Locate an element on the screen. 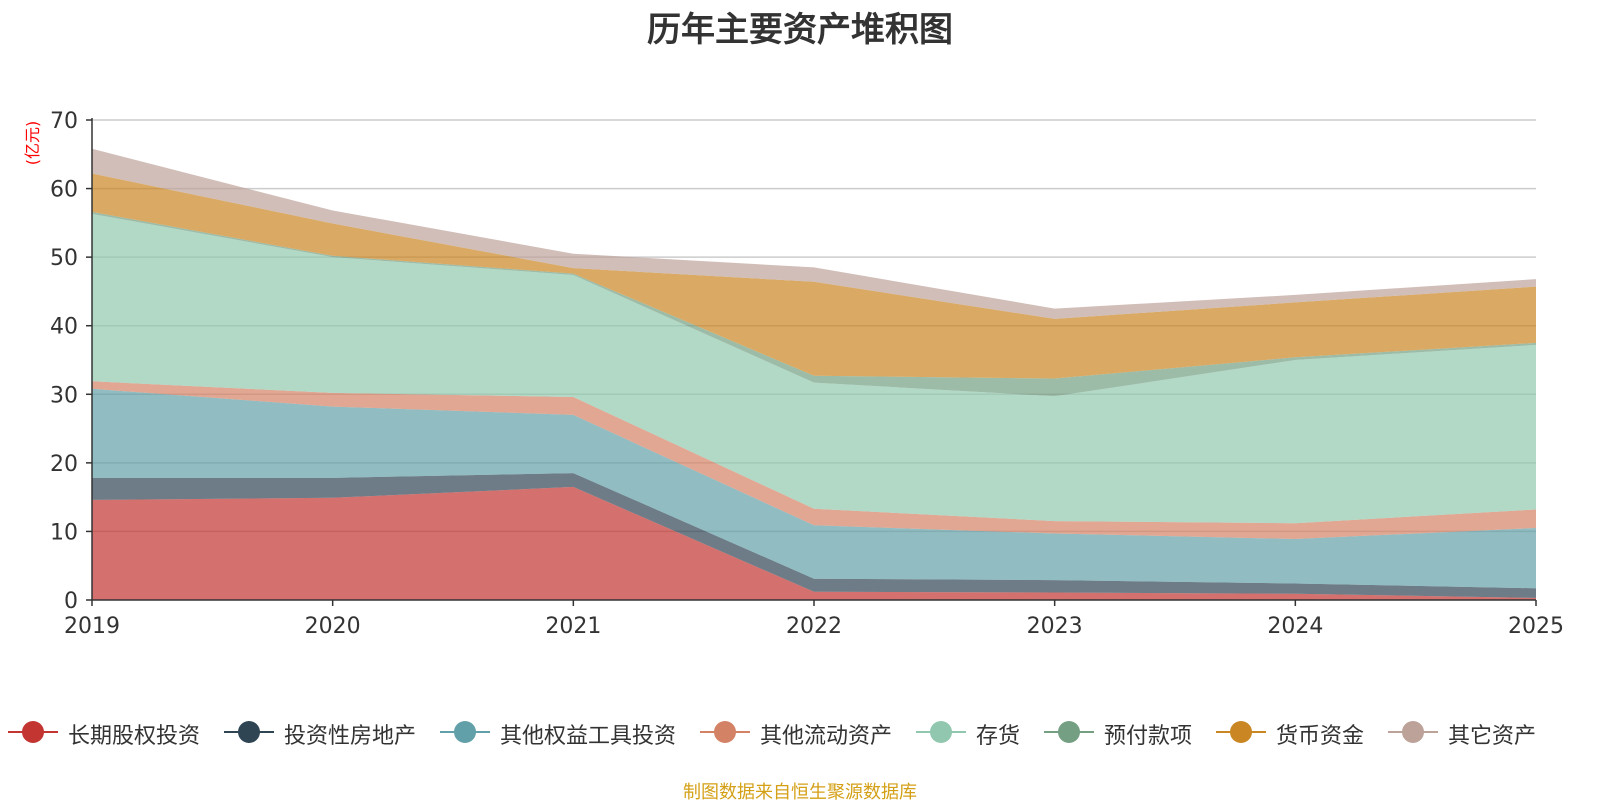  legend-label: 预付款项 is located at coordinates (1148, 736).